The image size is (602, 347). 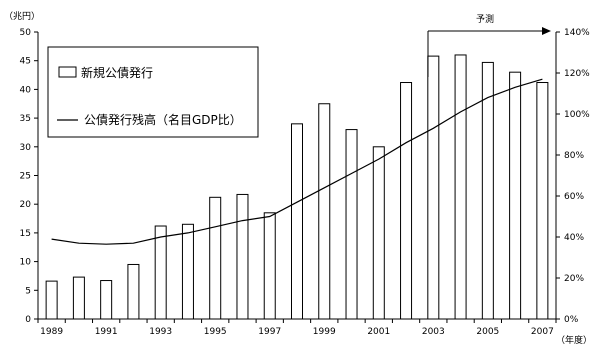 What do you see at coordinates (577, 33) in the screenshot?
I see `right-tick-label: 140%` at bounding box center [577, 33].